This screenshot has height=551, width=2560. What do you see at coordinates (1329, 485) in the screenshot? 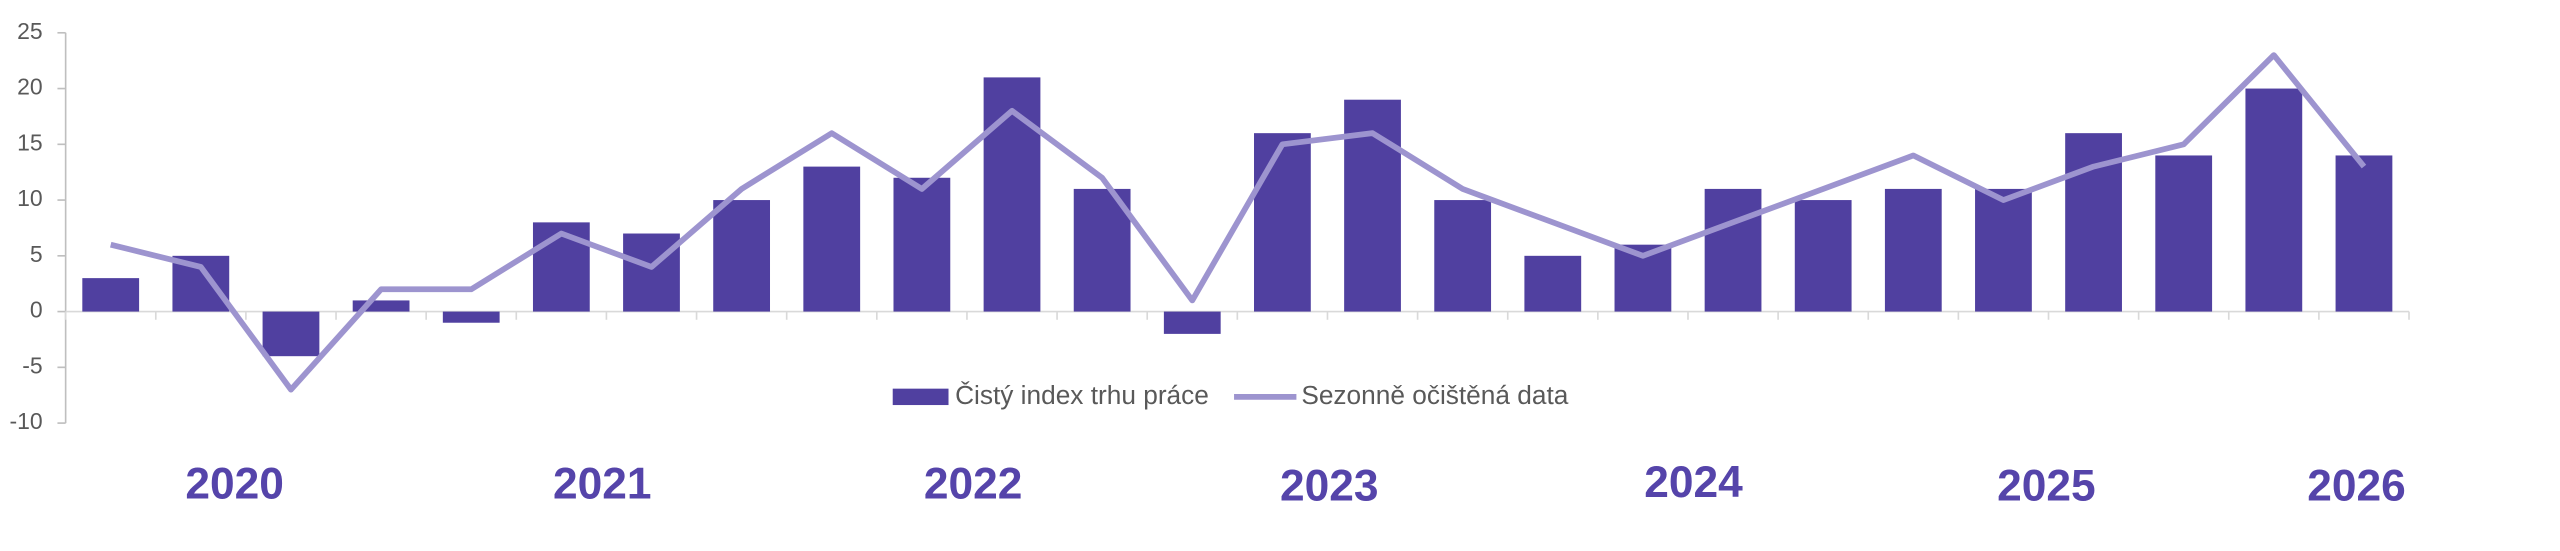
I see `year-label: 2023` at bounding box center [1329, 485].